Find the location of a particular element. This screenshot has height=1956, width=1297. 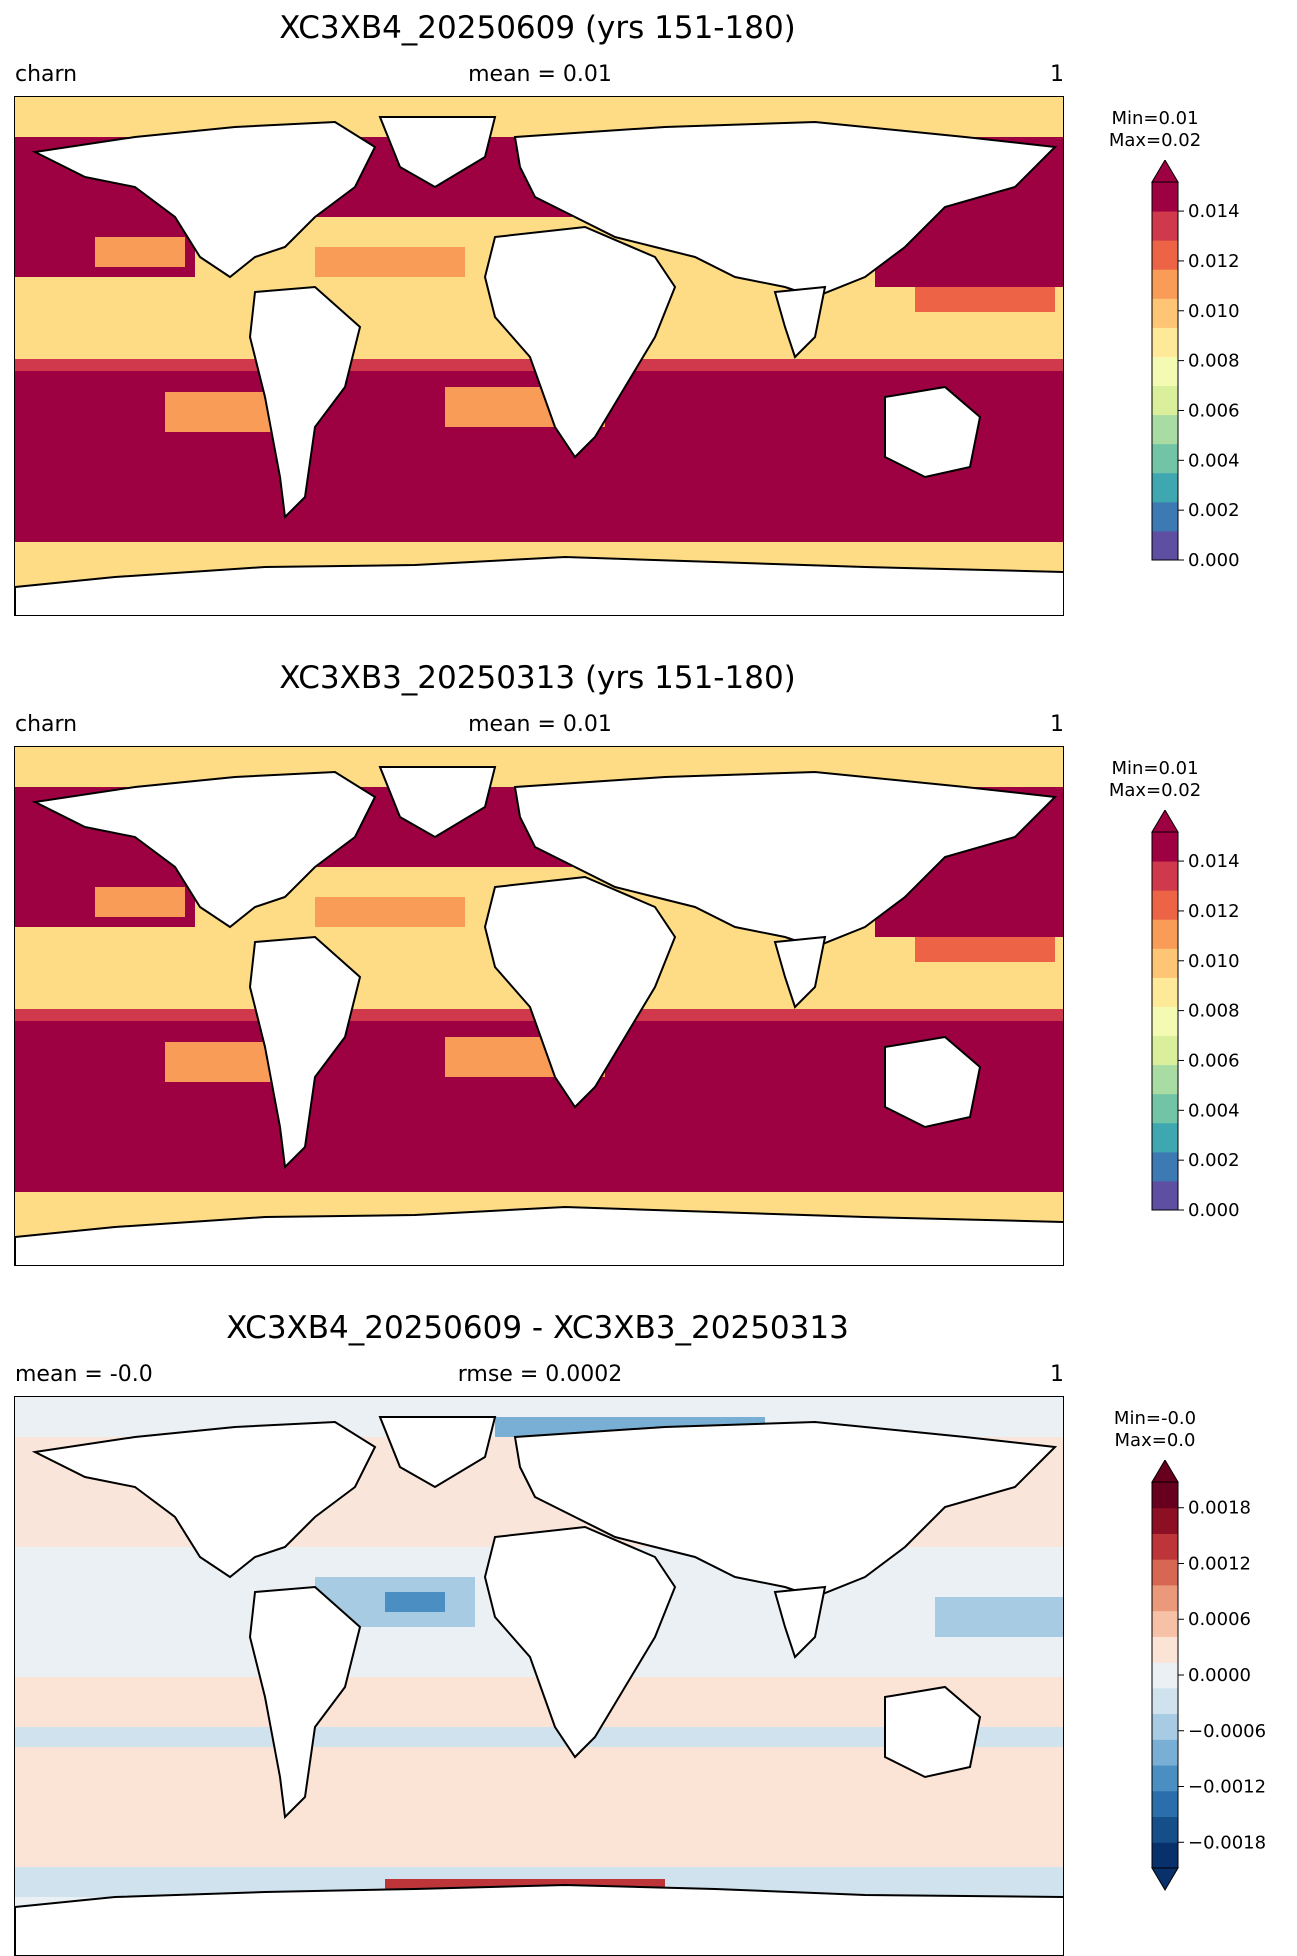

colorbar-tick-label: 0.000 is located at coordinates (1214, 1210).